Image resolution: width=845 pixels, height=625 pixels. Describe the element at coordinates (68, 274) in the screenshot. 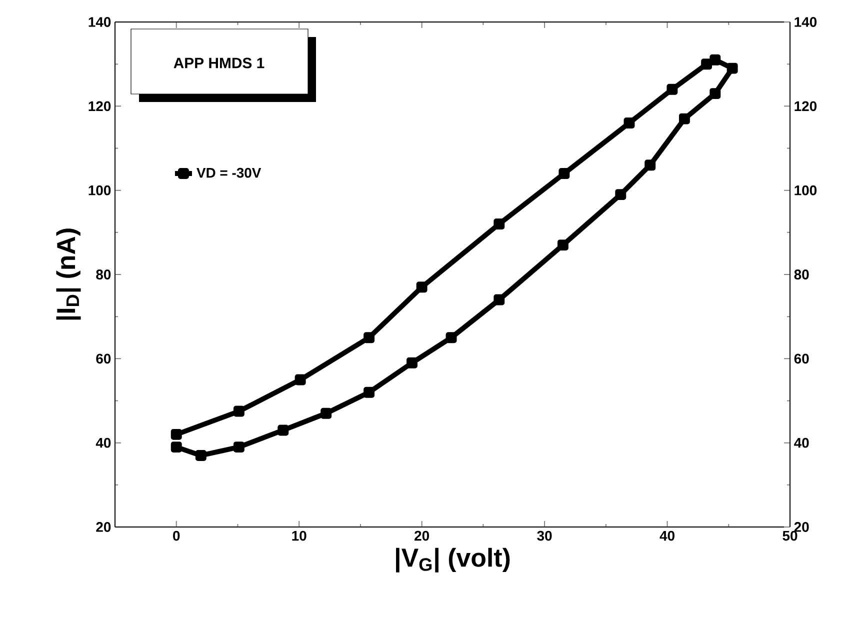

I see `y-axis-title: |I$_{D}$| (nA)` at that location.